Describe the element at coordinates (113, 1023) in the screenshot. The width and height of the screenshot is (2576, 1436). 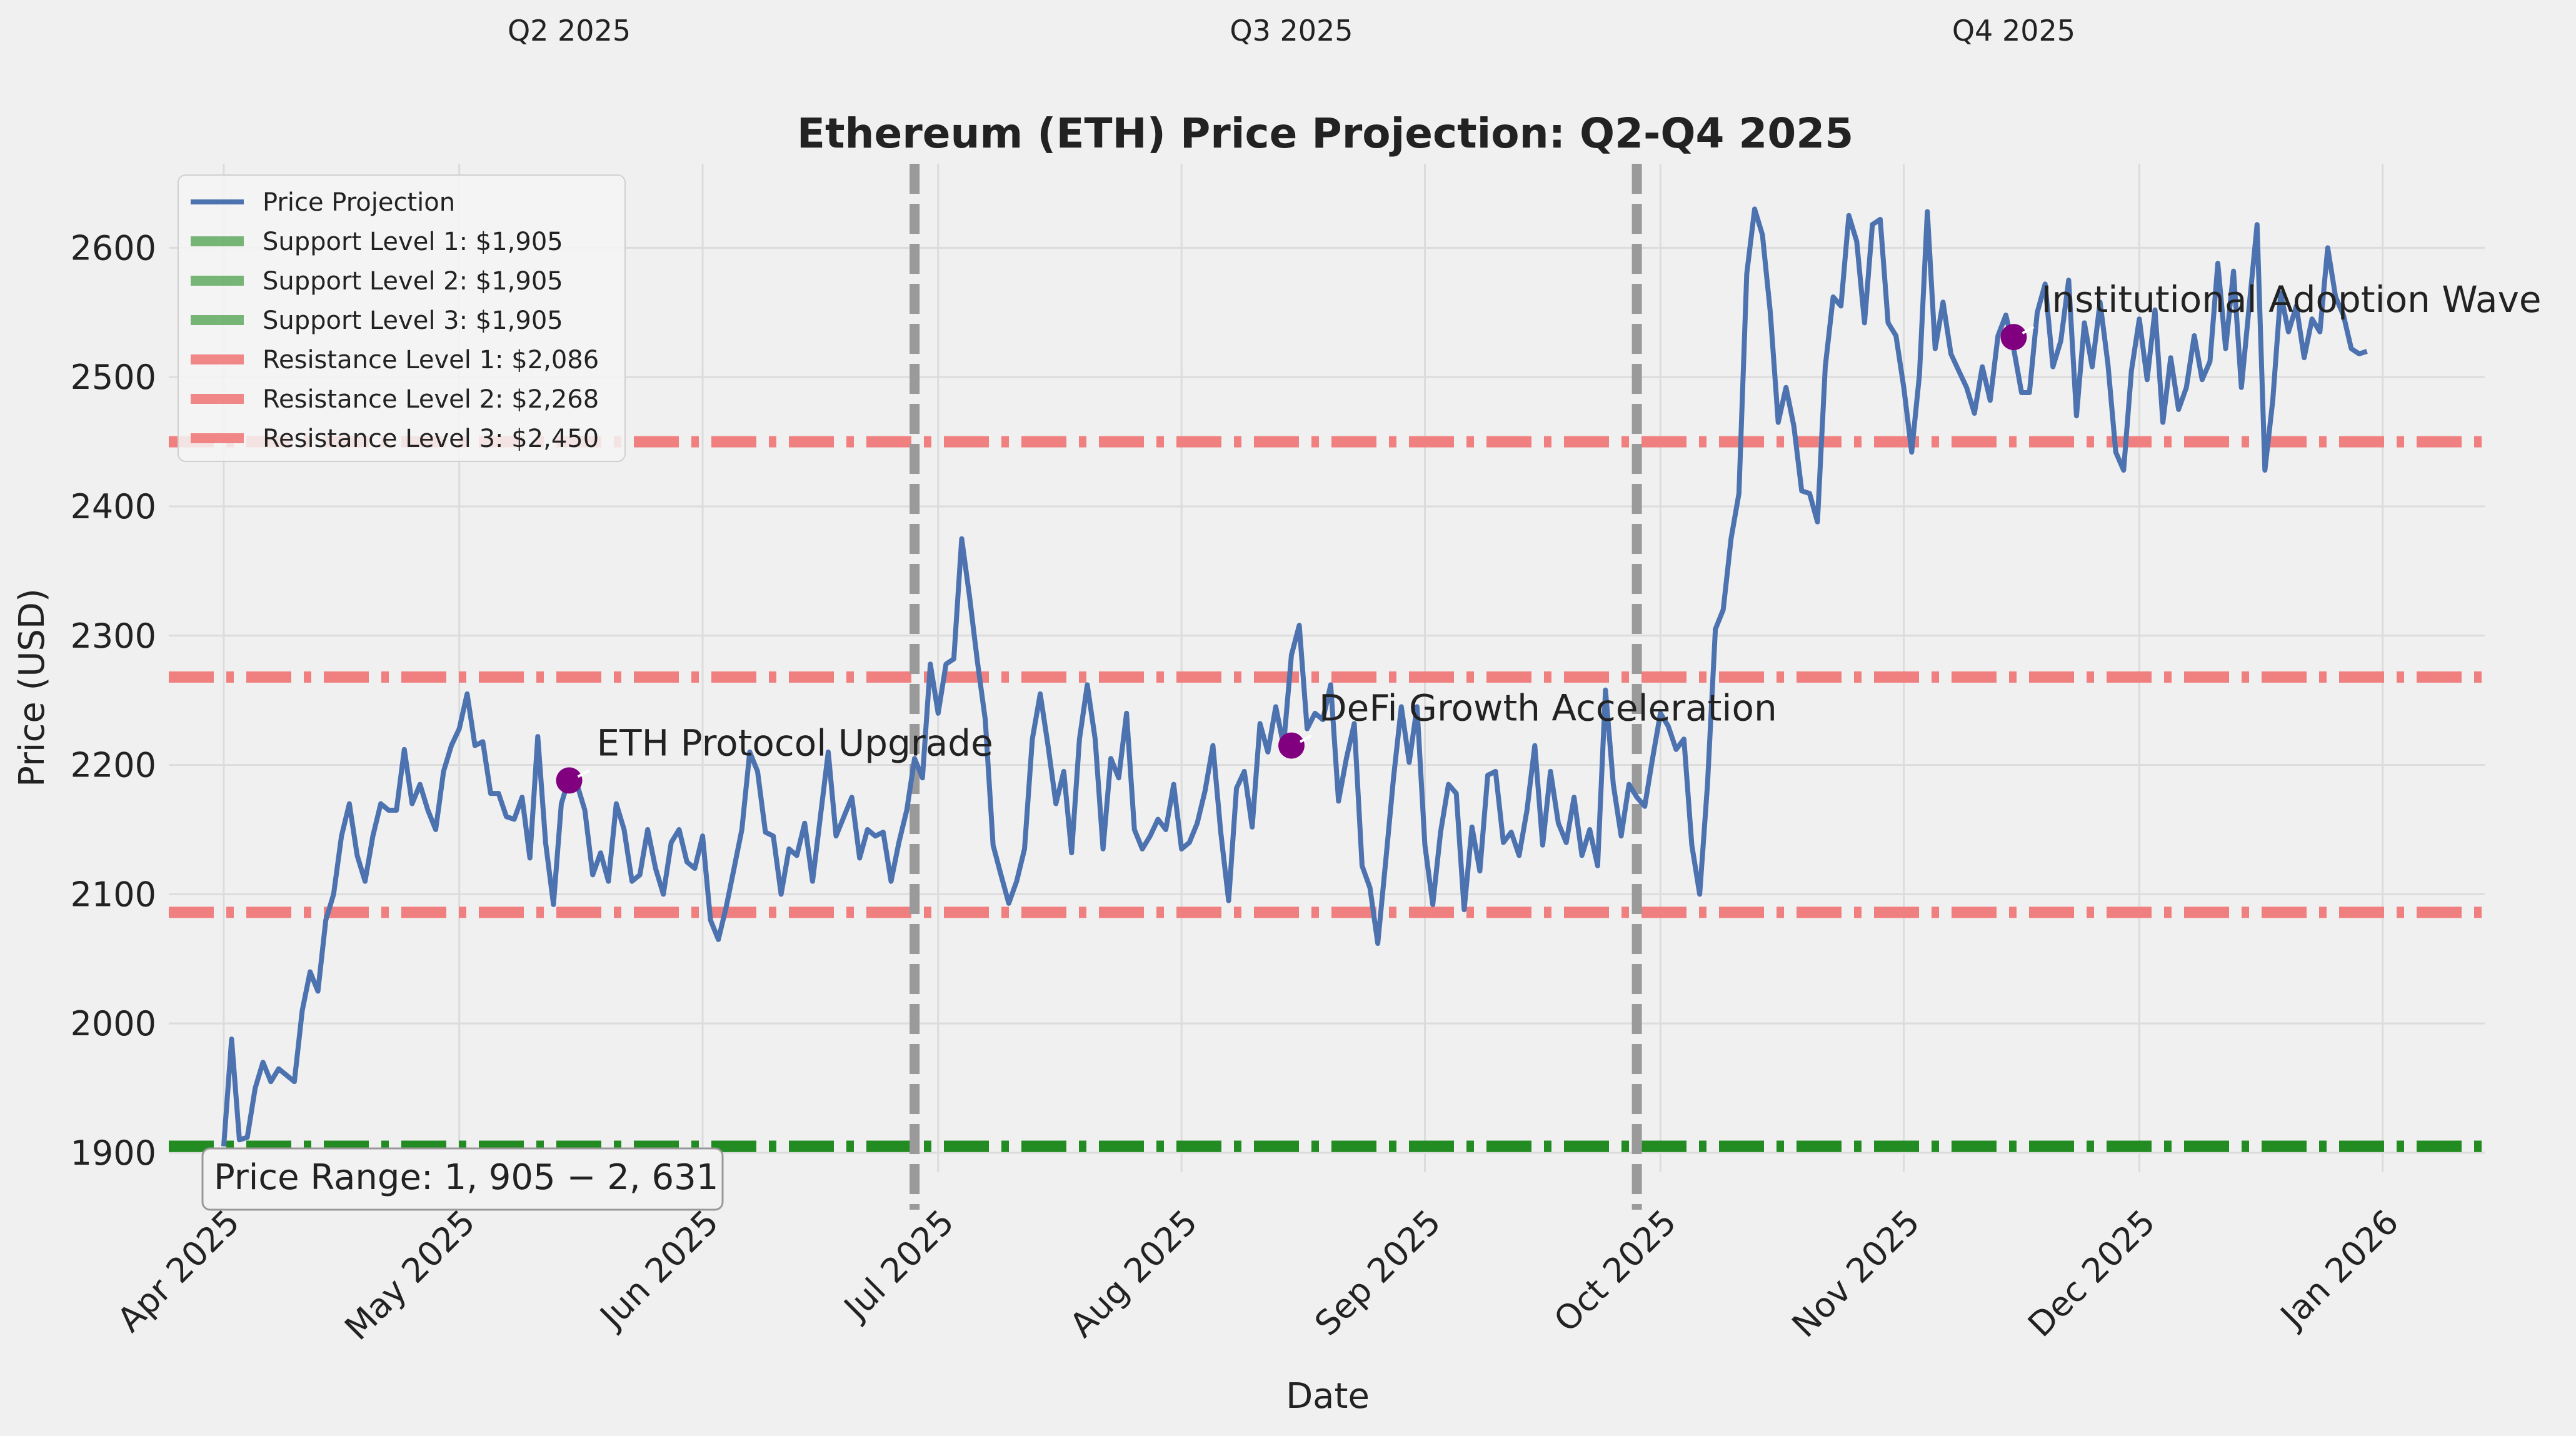
I see `y-tick-label: 2000` at that location.